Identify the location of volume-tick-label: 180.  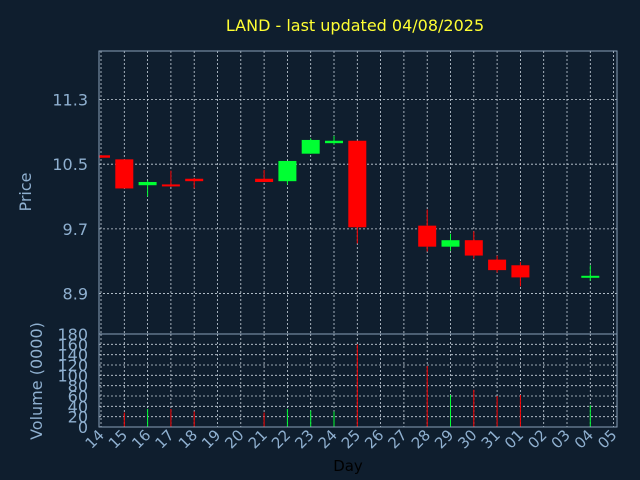
(72, 334).